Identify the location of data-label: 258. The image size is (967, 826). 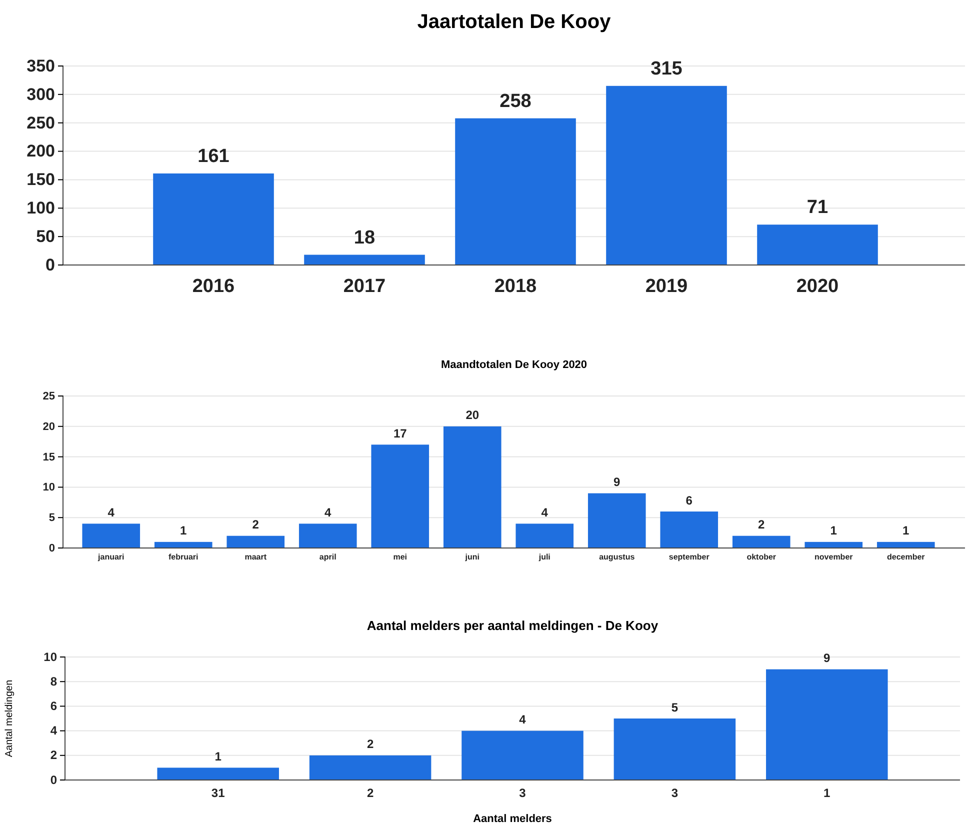
(516, 101).